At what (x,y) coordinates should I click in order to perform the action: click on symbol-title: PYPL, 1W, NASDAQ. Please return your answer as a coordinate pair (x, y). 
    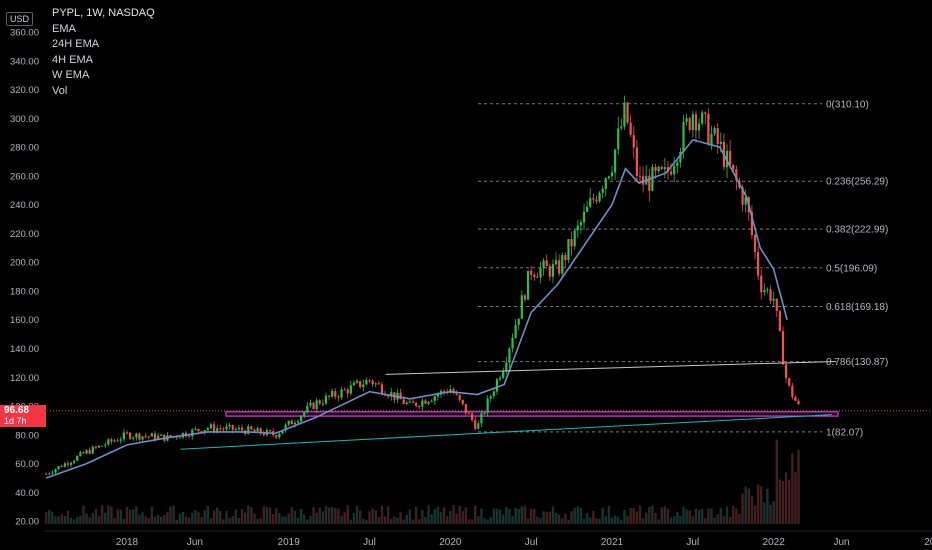
    Looking at the image, I should click on (103, 13).